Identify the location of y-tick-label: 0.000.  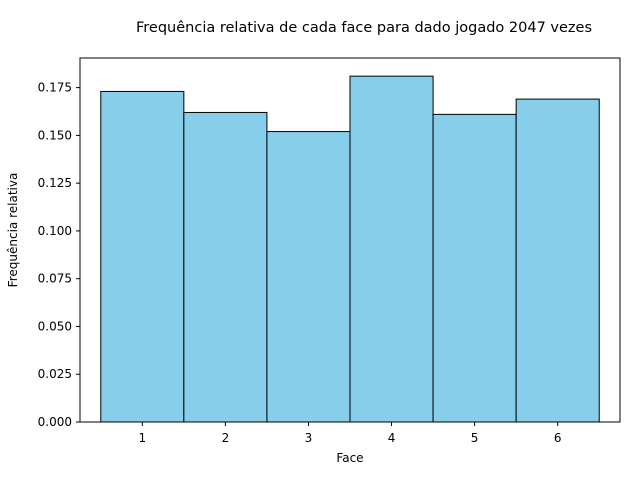
(55, 422).